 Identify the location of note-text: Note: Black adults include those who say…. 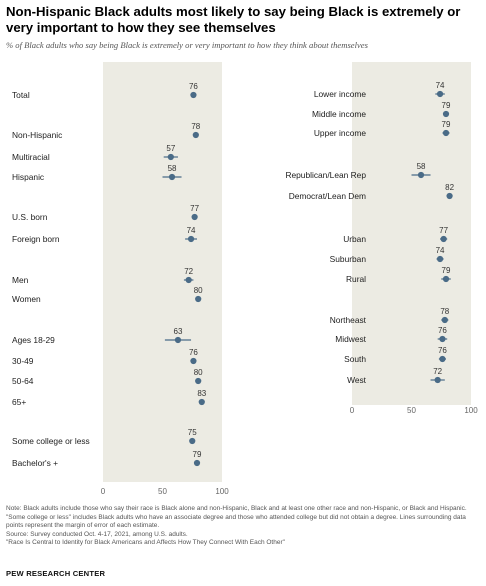
(236, 517).